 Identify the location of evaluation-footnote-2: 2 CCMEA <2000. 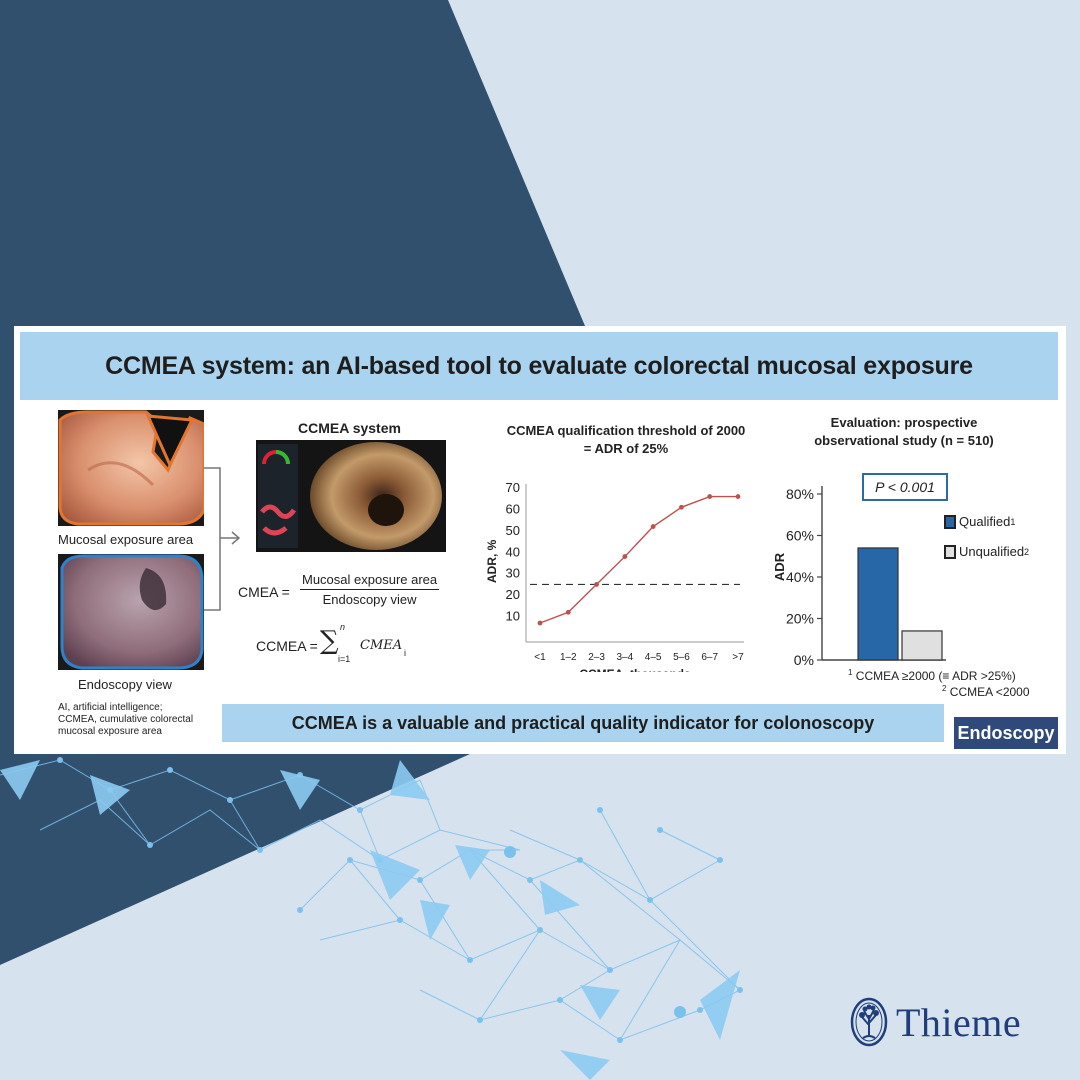
(986, 691).